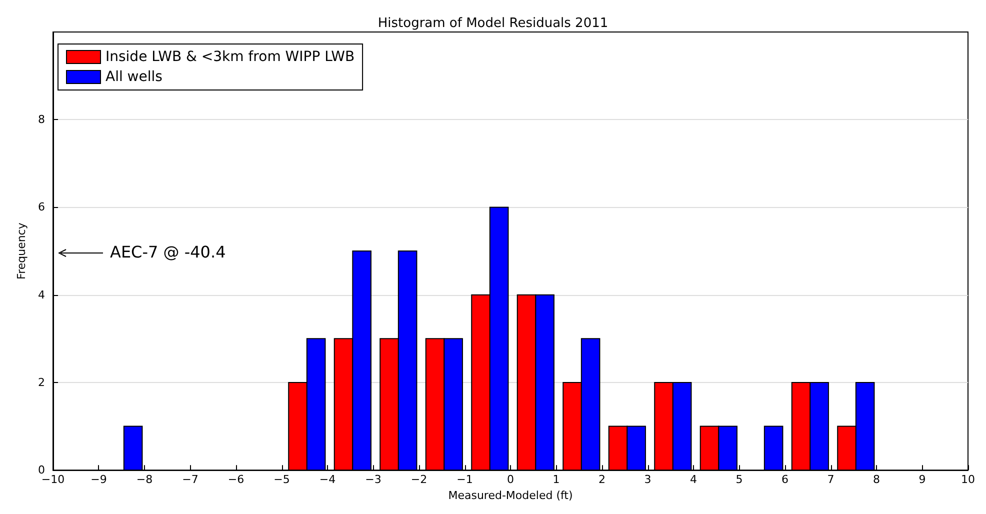  I want to click on annotation: AEC-7 @ -40.4, so click(168, 252).